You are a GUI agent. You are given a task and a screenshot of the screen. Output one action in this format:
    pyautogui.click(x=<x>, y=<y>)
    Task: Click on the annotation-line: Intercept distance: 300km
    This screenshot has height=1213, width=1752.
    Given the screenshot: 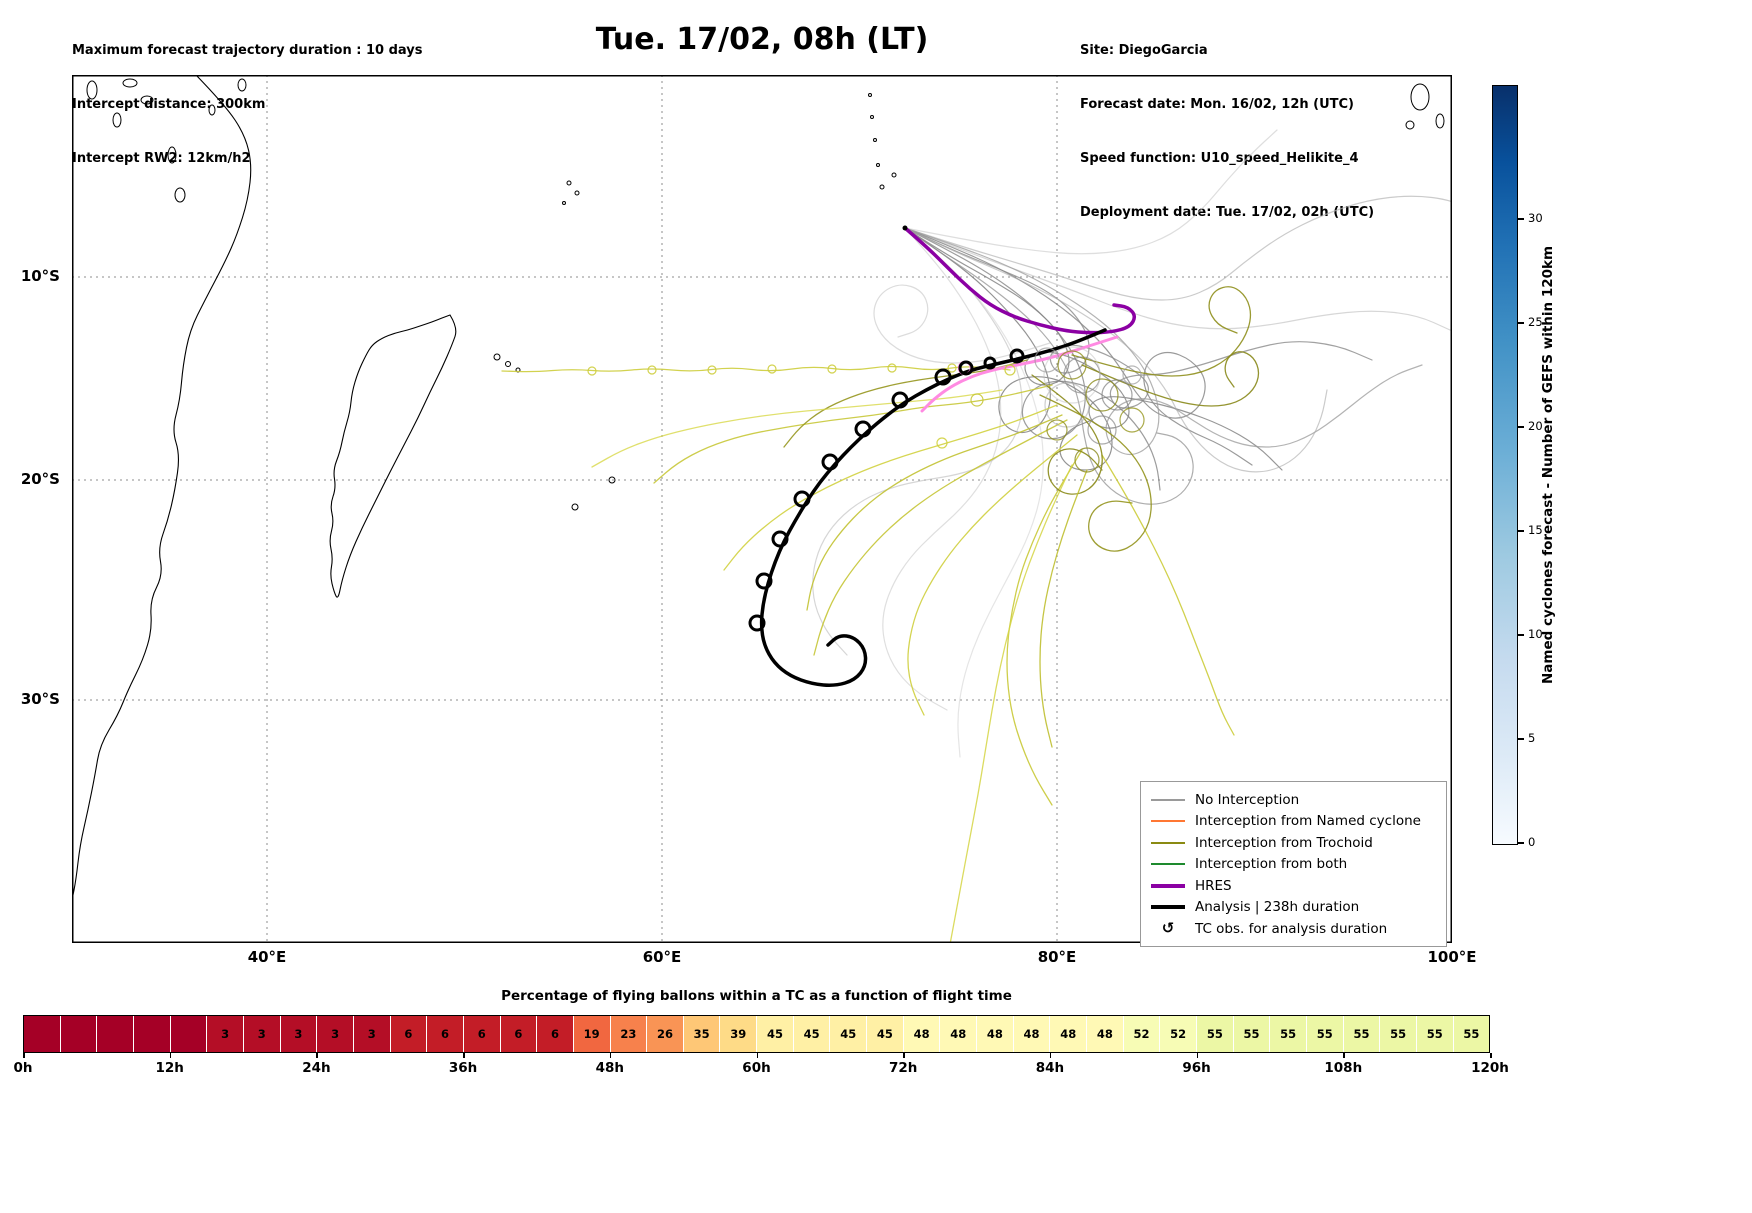 What is the action you would take?
    pyautogui.click(x=169, y=104)
    